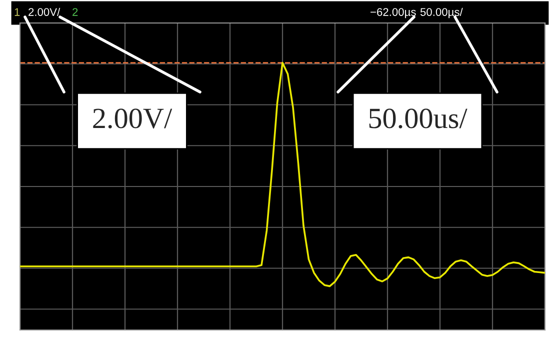 The width and height of the screenshot is (550, 358). What do you see at coordinates (132, 118) in the screenshot?
I see `annotation: 2.00V/` at bounding box center [132, 118].